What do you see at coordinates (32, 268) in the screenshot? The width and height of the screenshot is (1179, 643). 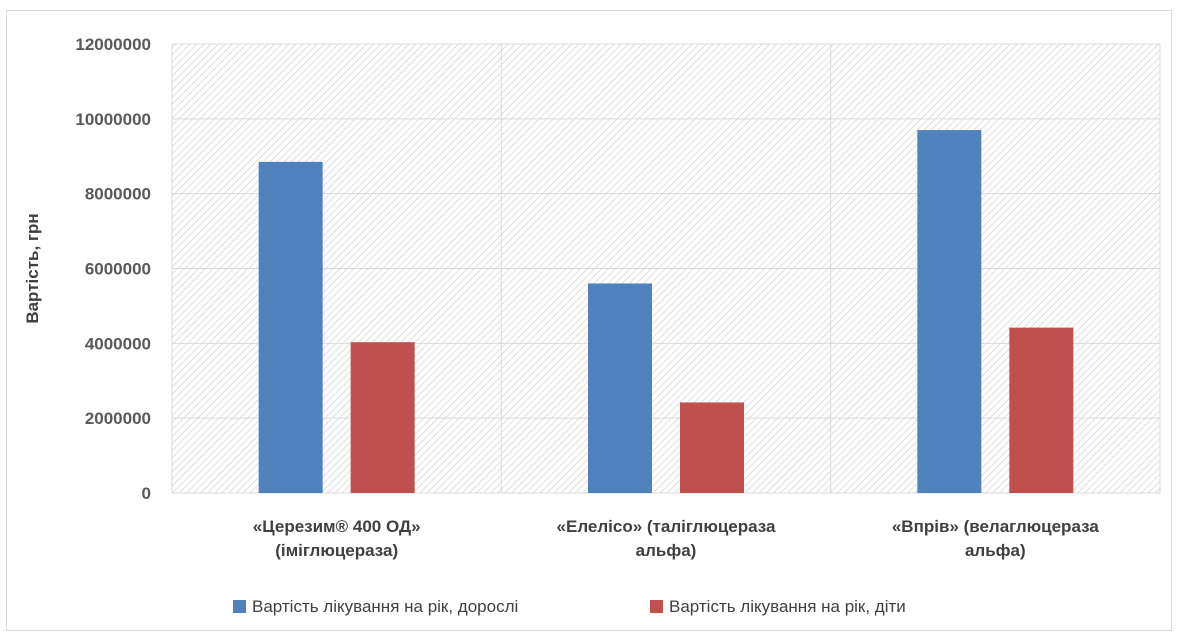 I see `y-axis-title: Вартість, грн` at bounding box center [32, 268].